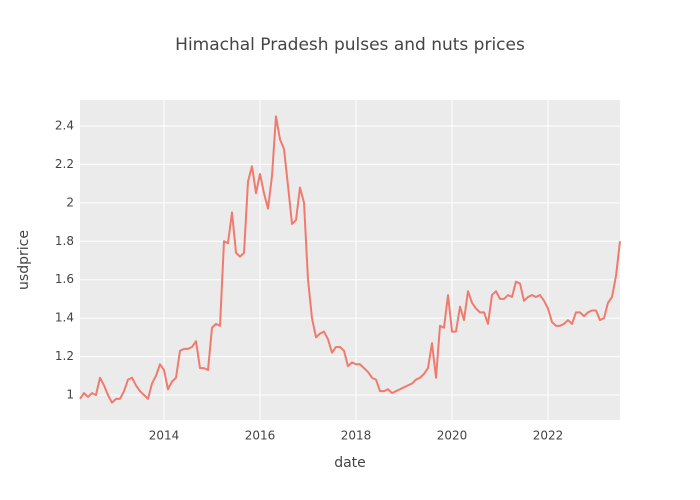 The width and height of the screenshot is (700, 500). What do you see at coordinates (350, 45) in the screenshot?
I see `chart-title: Himachal Pradesh pulses and nuts prices` at bounding box center [350, 45].